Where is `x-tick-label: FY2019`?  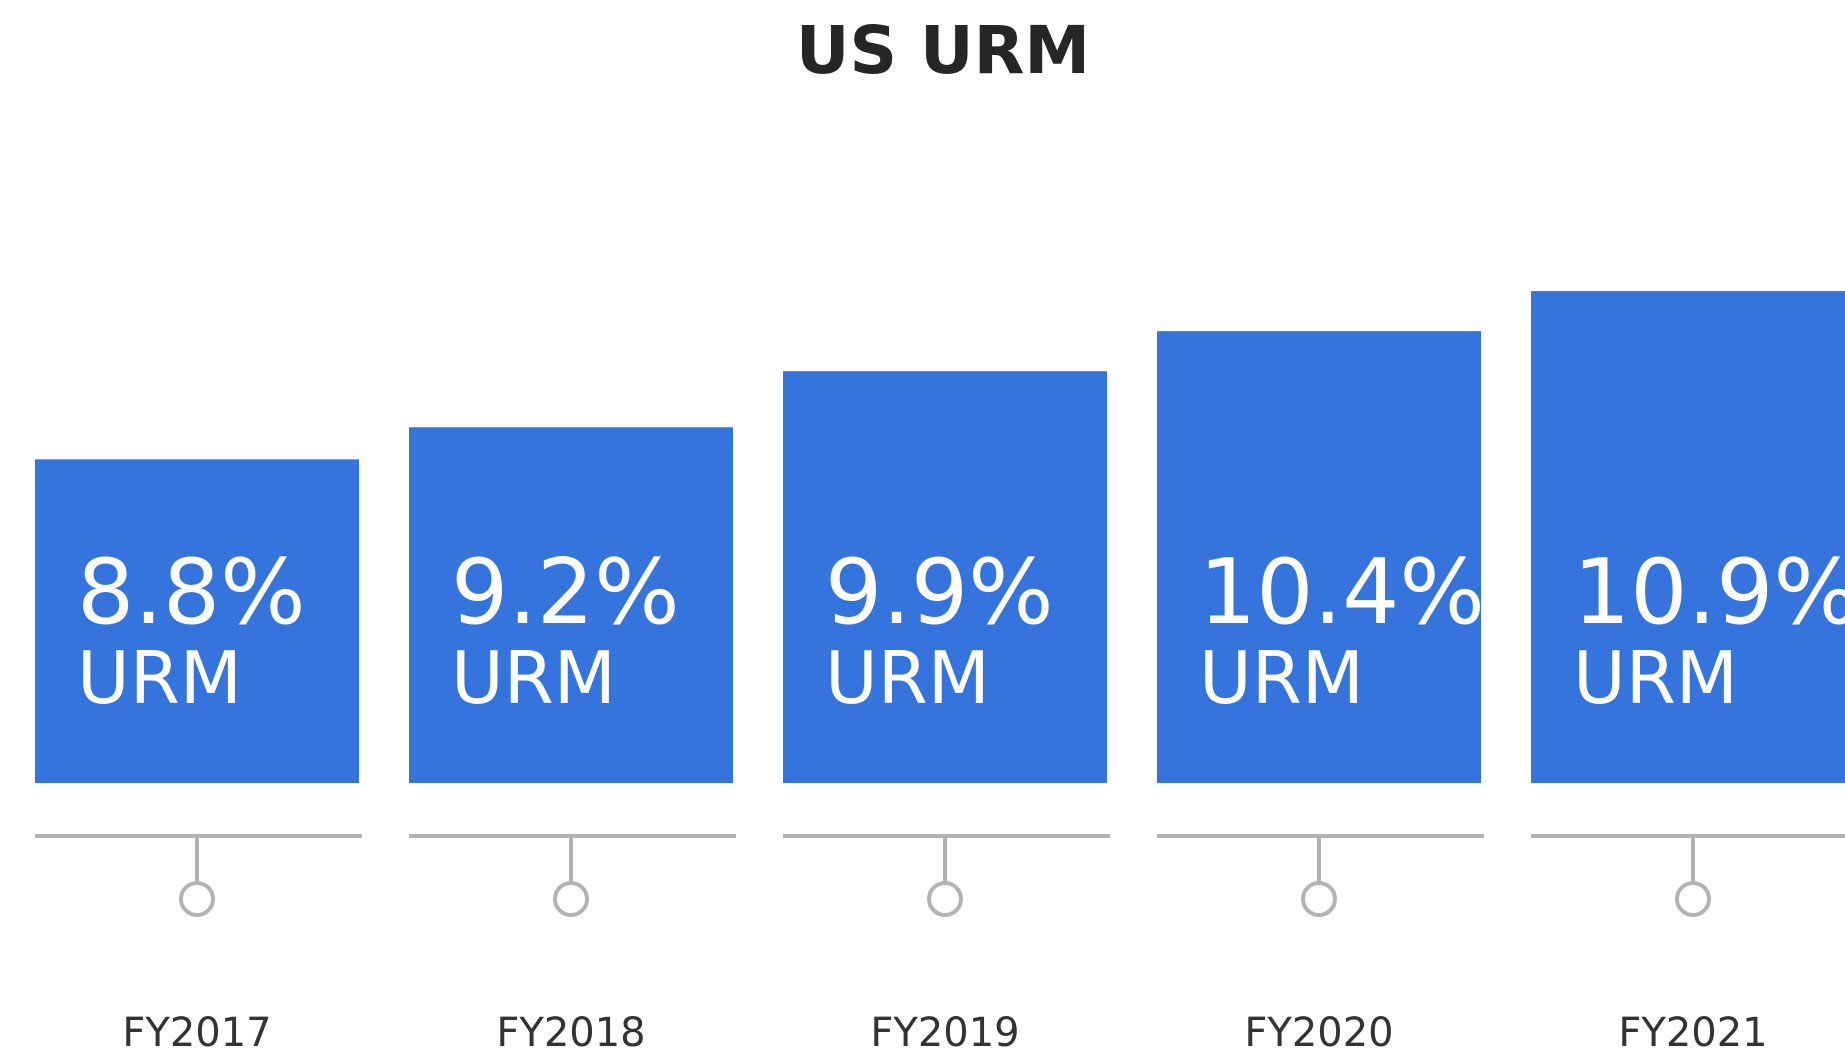
x-tick-label: FY2019 is located at coordinates (944, 1033).